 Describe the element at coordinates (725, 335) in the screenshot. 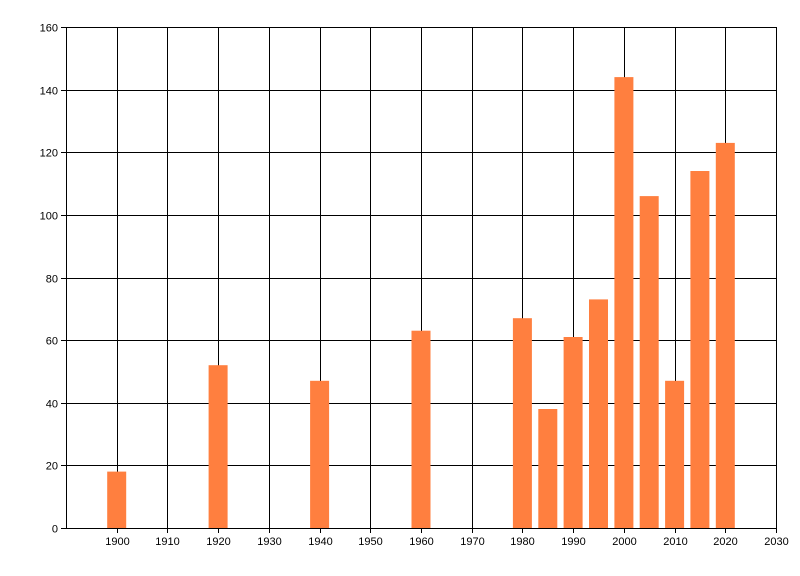

I see `bar-2020` at that location.